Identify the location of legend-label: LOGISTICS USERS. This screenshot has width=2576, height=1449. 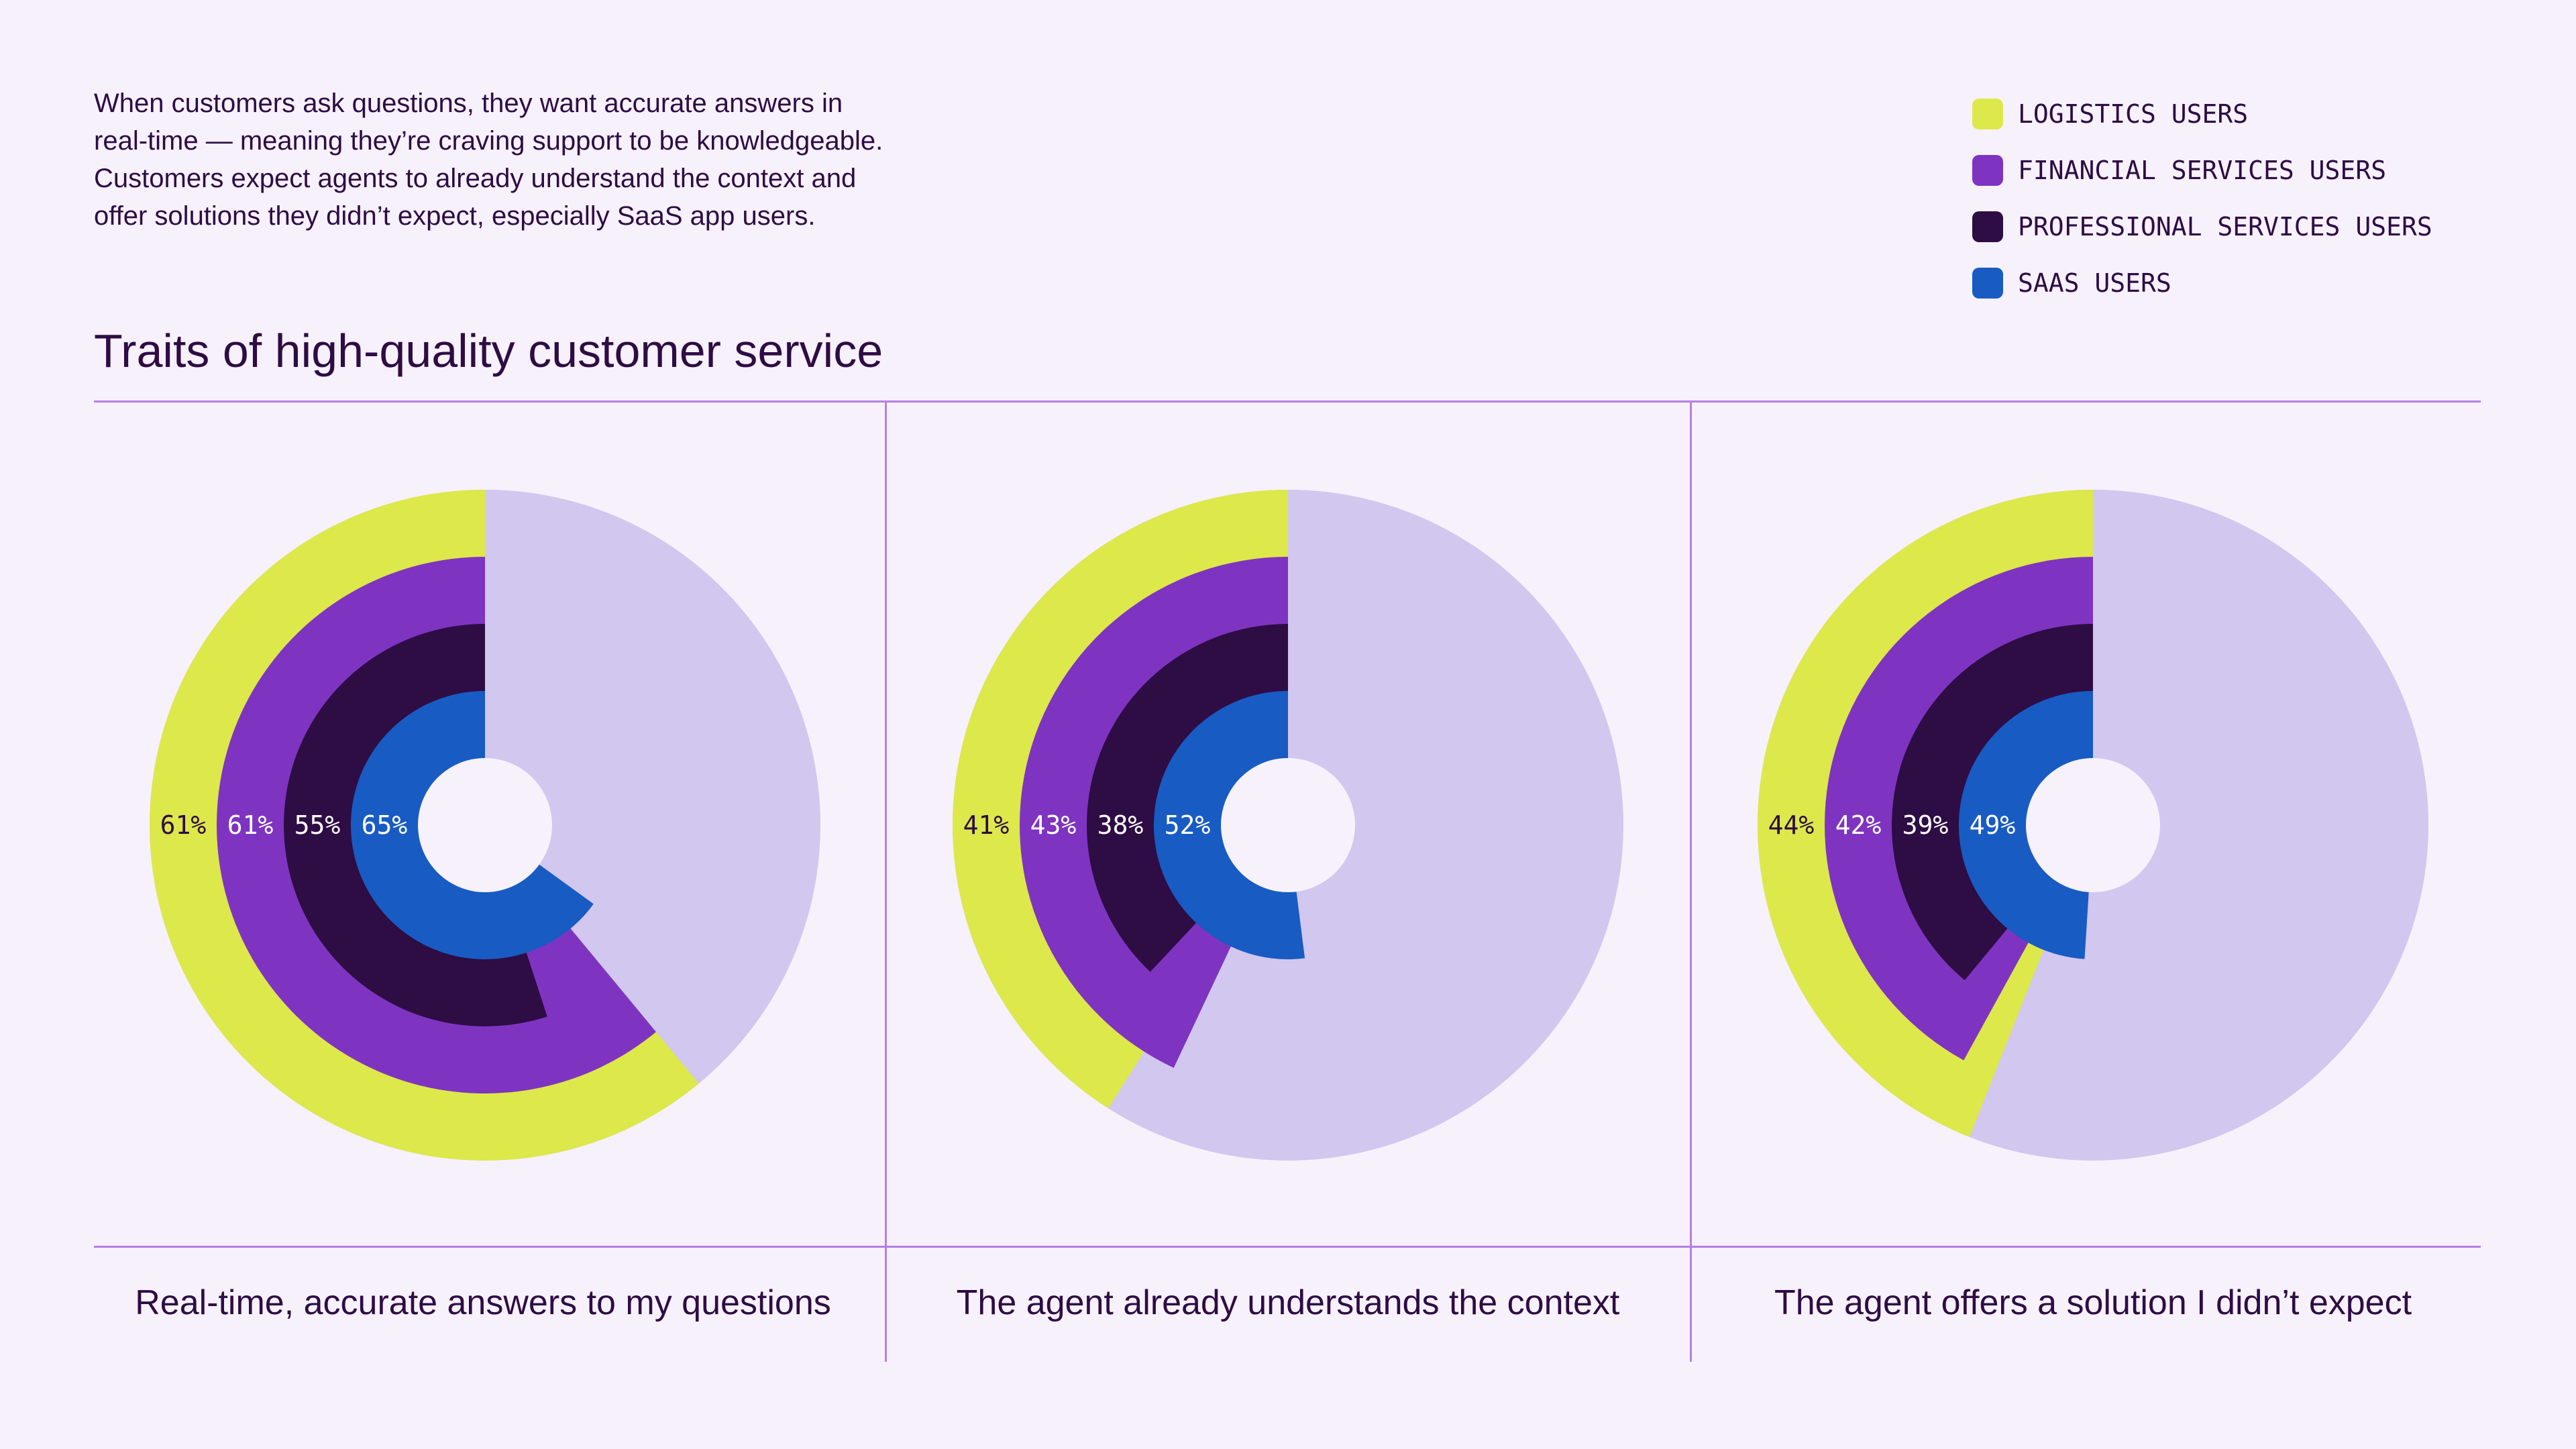
(2133, 114).